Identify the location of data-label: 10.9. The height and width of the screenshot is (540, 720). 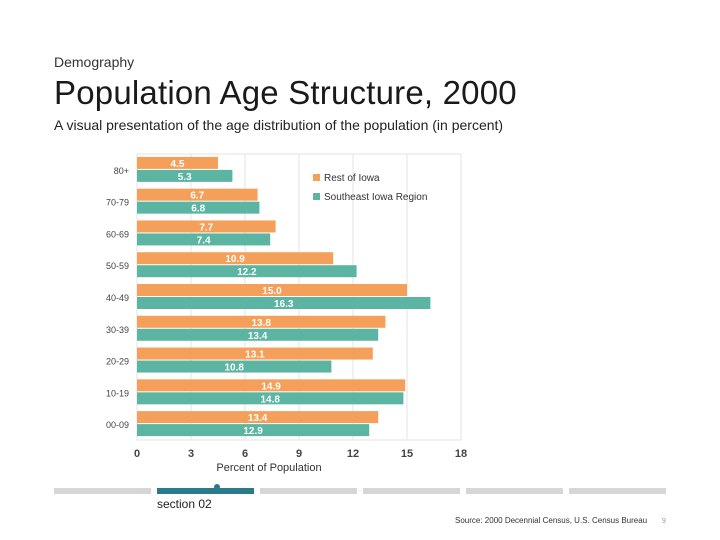
(235, 259).